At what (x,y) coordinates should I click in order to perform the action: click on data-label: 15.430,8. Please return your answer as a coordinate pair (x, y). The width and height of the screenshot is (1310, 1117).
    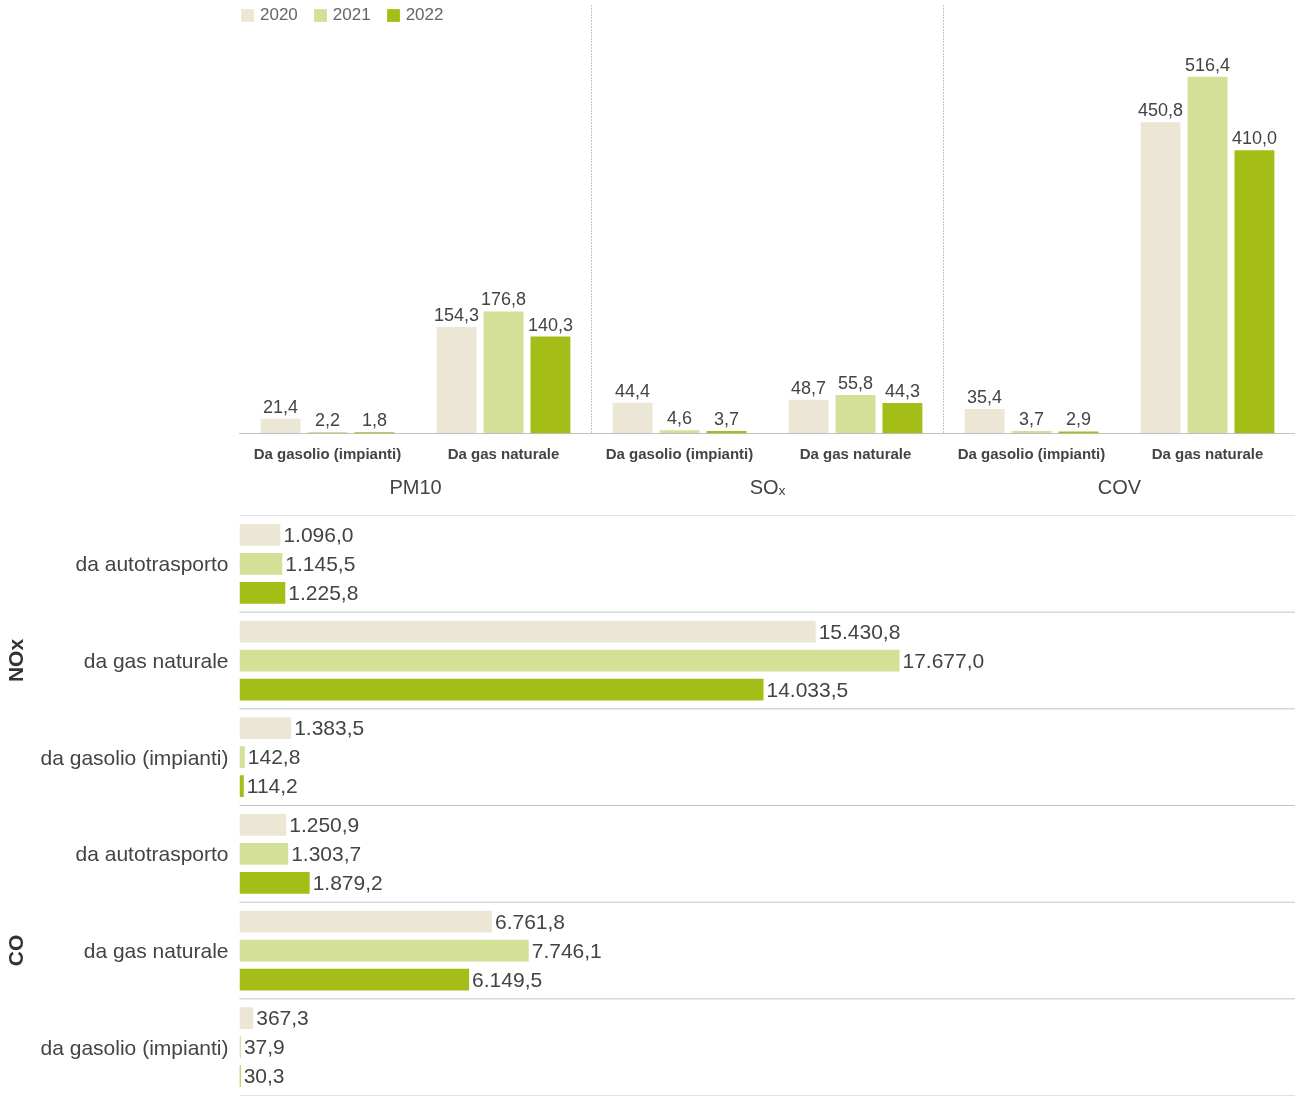
    Looking at the image, I should click on (859, 631).